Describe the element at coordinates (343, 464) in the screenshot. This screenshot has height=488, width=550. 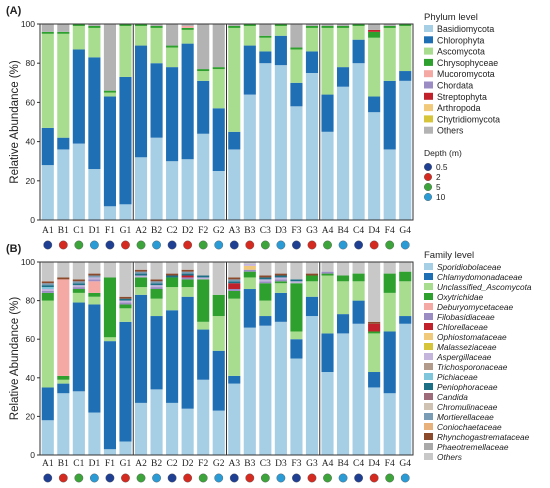
I see `x-tick-label: B4` at that location.